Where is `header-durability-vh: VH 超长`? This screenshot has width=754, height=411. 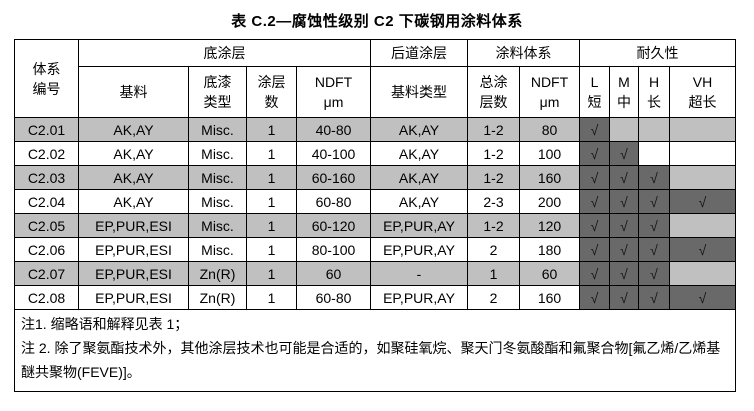
header-durability-vh: VH 超长 is located at coordinates (702, 92).